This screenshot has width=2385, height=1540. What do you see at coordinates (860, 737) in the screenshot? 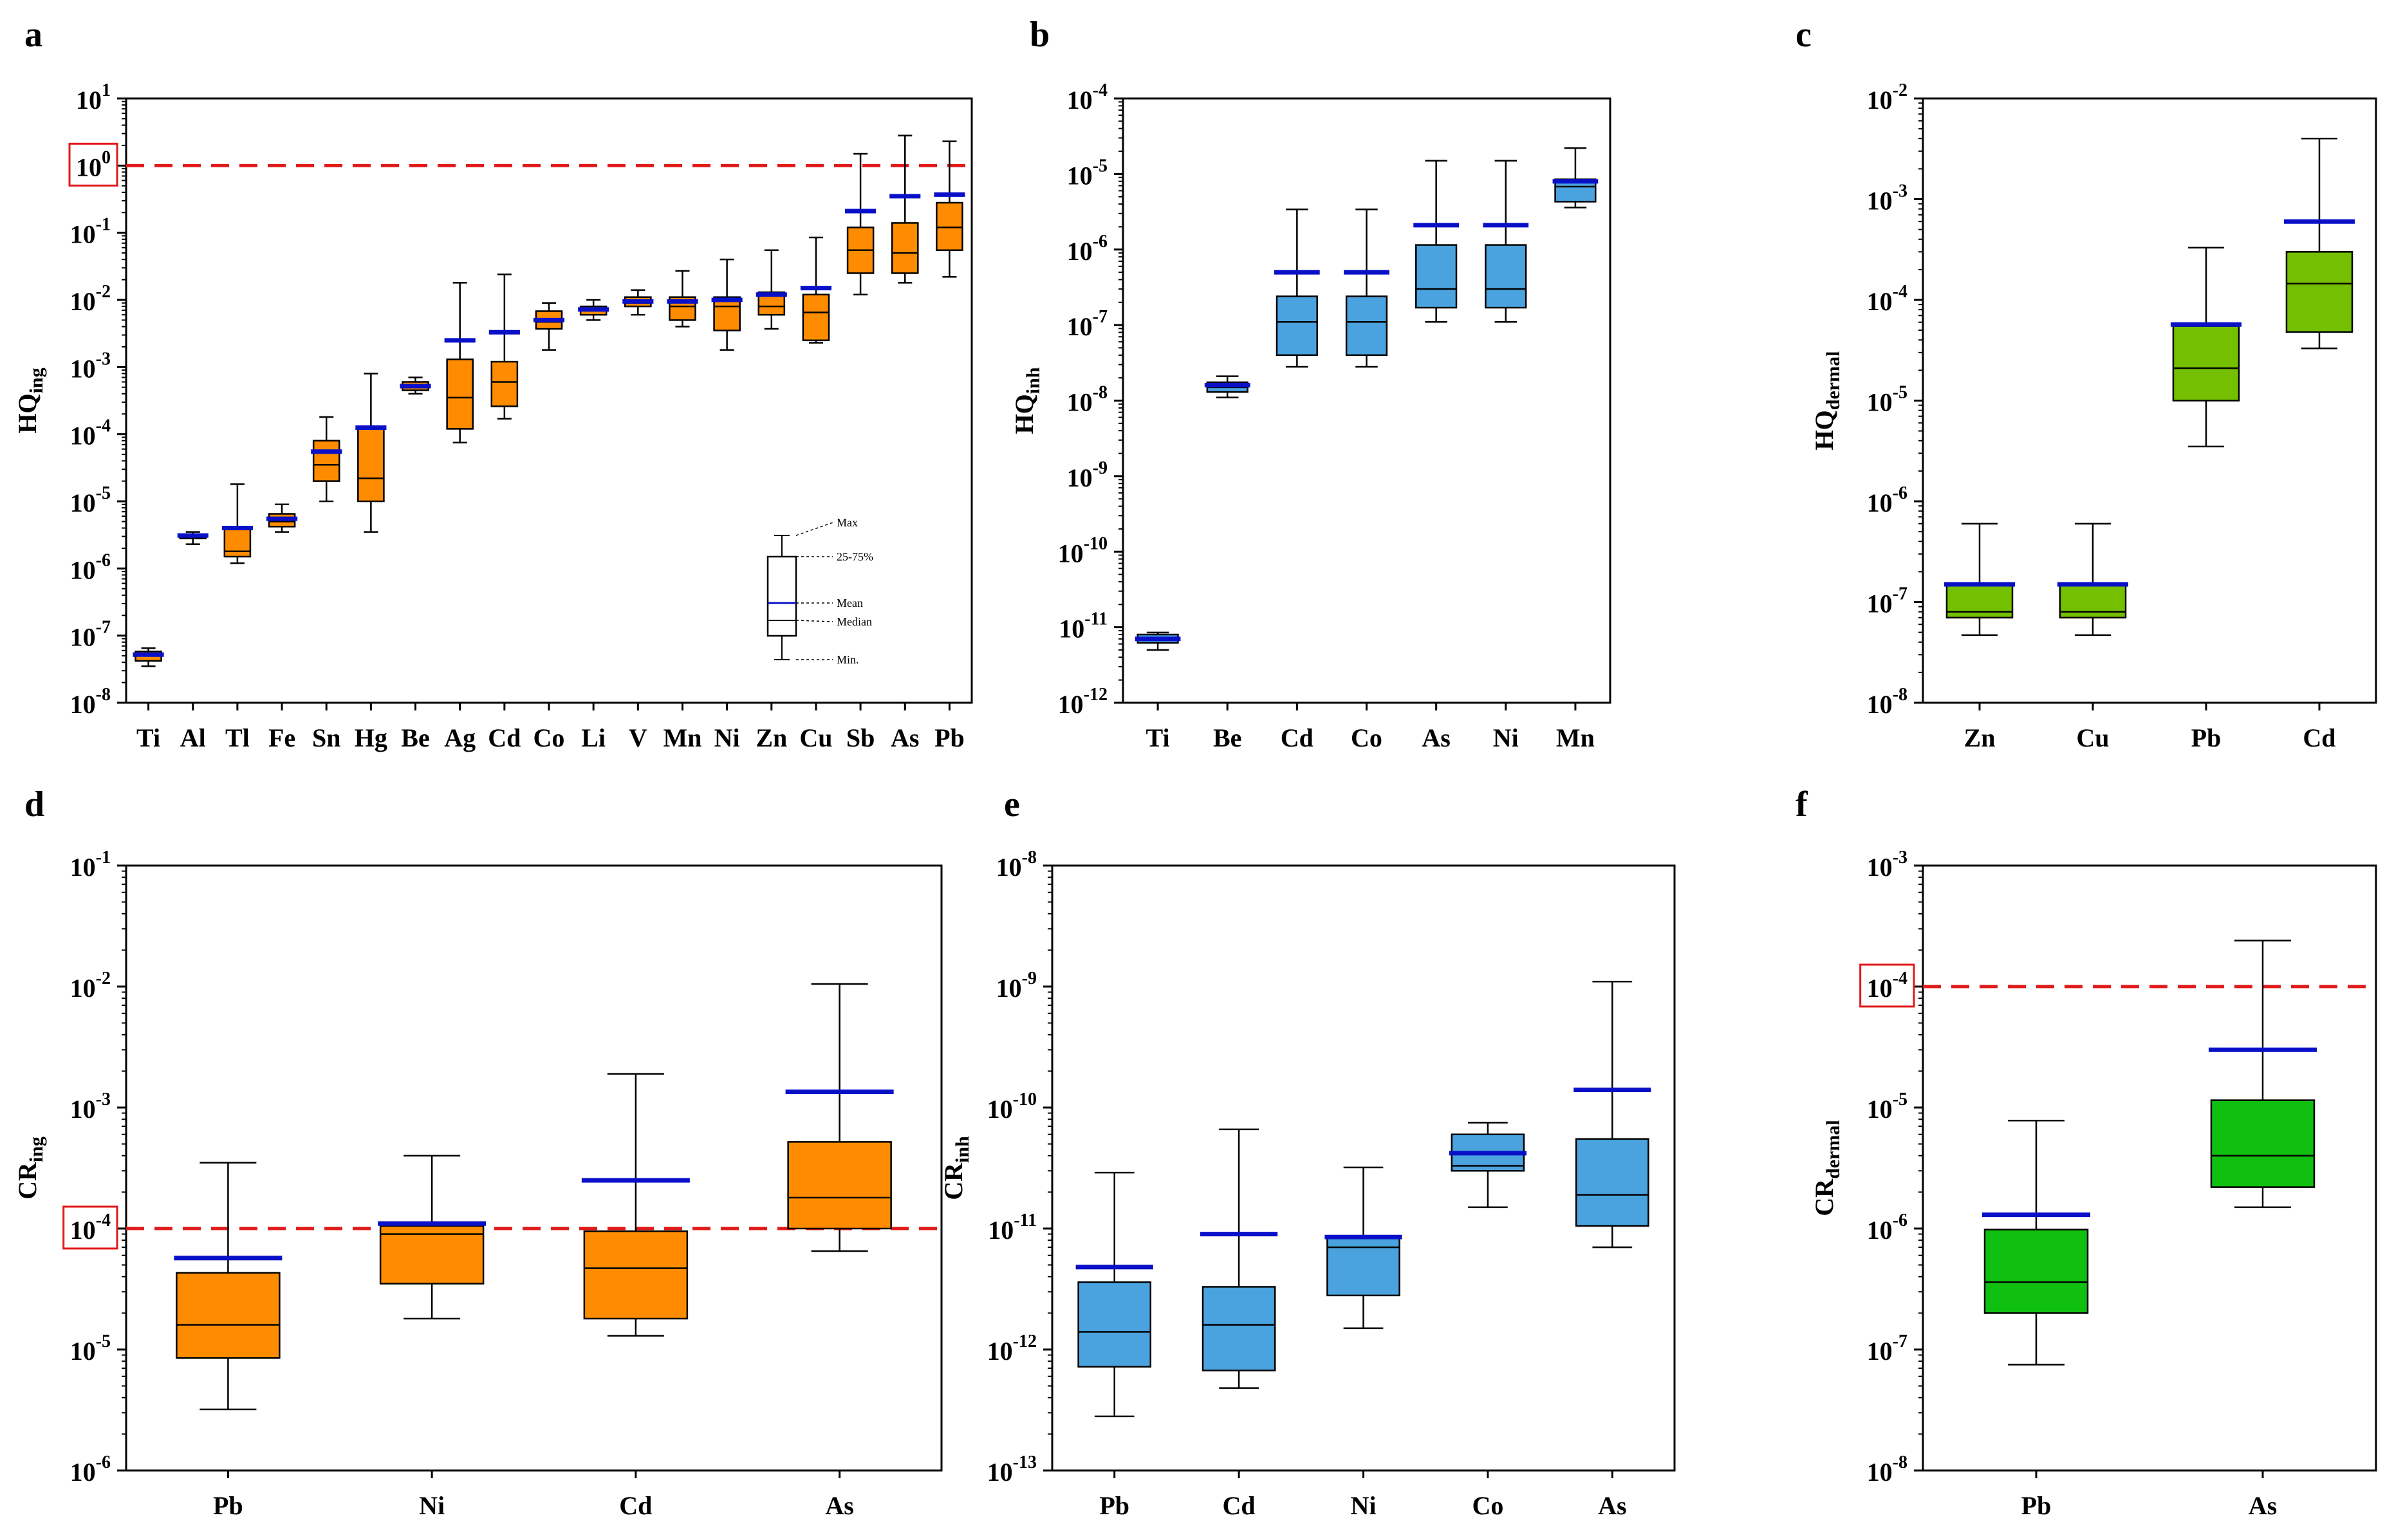
I see `x-tick-label: Sb` at bounding box center [860, 737].